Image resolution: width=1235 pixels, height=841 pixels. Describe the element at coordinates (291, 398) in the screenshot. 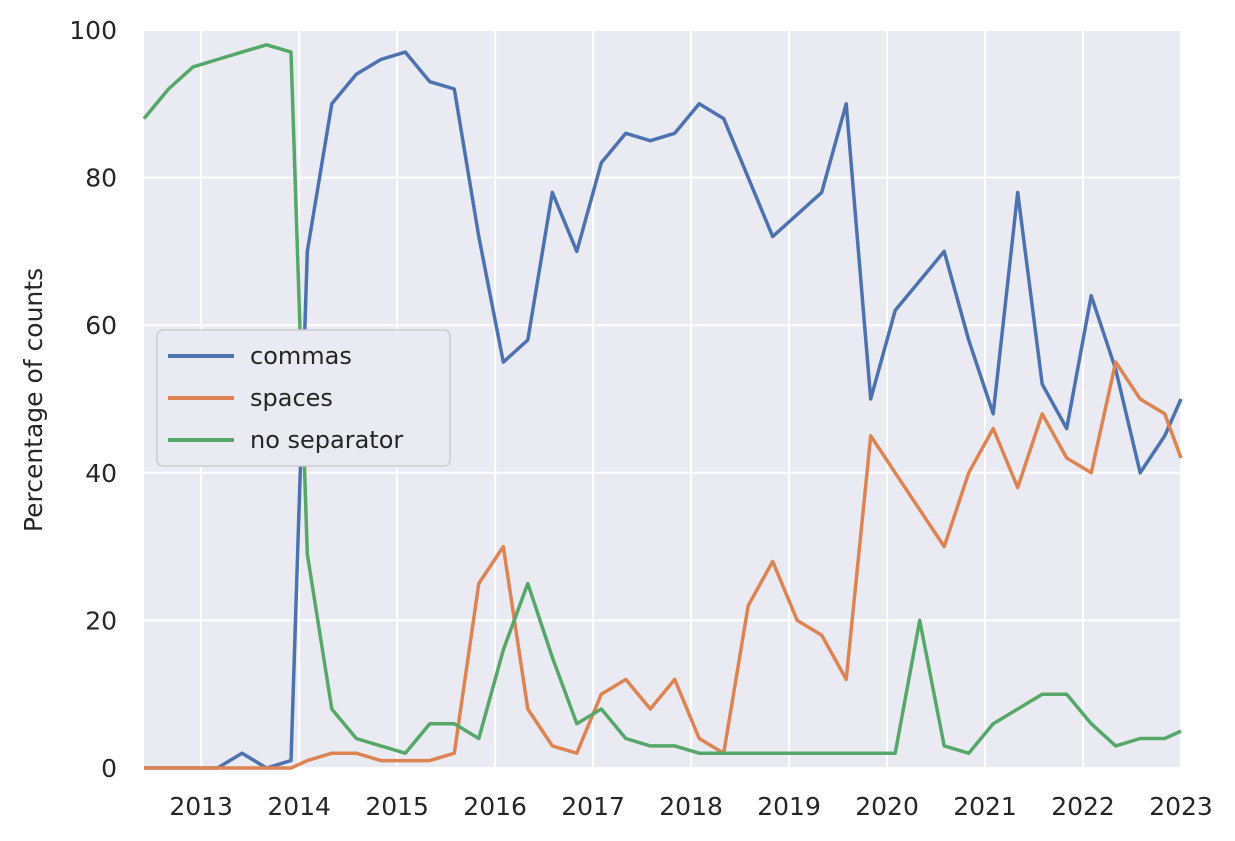

I see `legend-label: spaces` at that location.